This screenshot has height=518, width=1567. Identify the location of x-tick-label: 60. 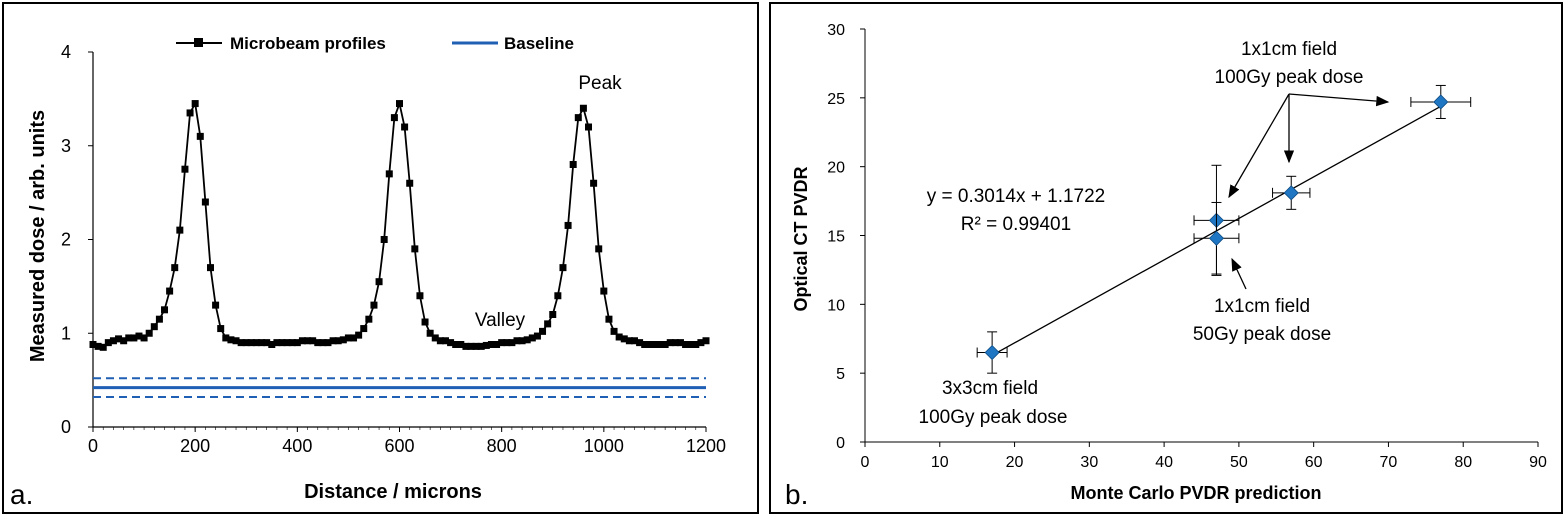
(1314, 462).